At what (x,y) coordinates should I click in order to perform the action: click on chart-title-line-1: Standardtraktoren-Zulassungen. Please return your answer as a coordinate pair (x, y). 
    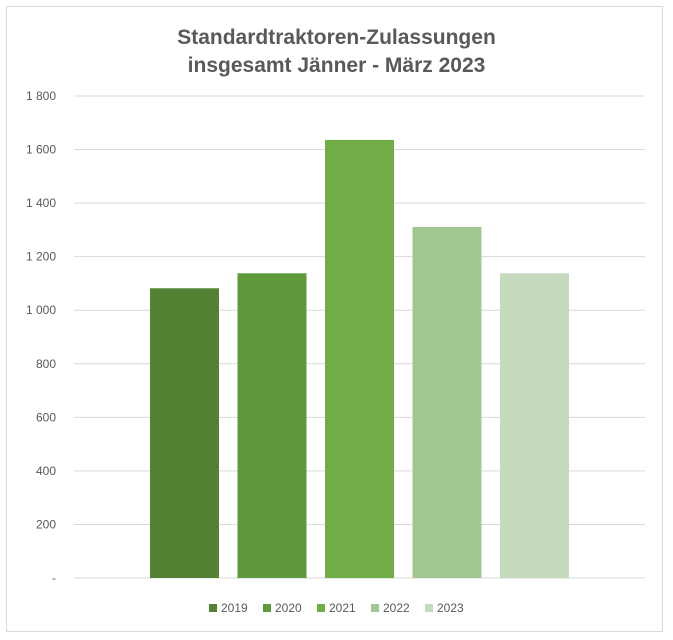
    Looking at the image, I should click on (336, 37).